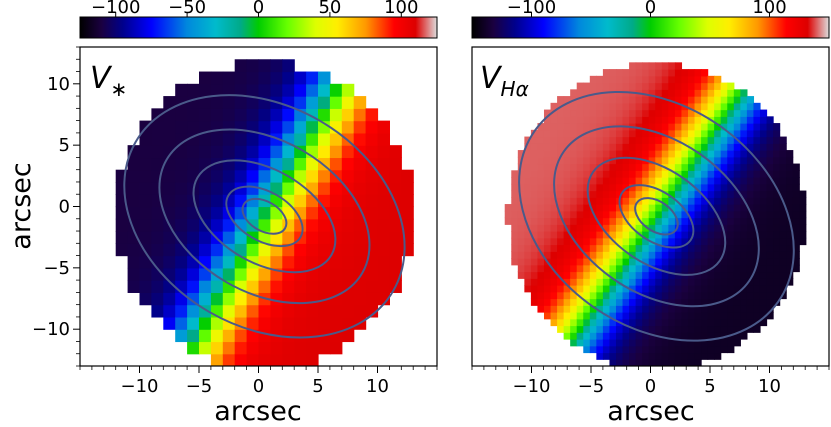 This screenshot has width=831, height=427. What do you see at coordinates (257, 411) in the screenshot?
I see `x-axis-label-left: arcsec` at bounding box center [257, 411].